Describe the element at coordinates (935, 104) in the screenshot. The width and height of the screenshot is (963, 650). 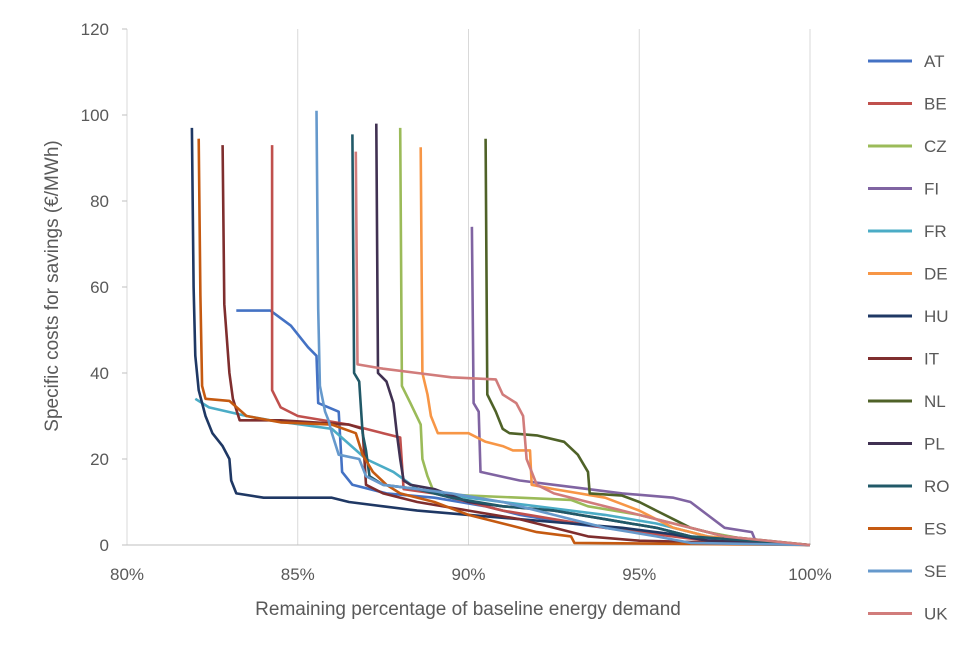
I see `legend-label-be: BE` at that location.